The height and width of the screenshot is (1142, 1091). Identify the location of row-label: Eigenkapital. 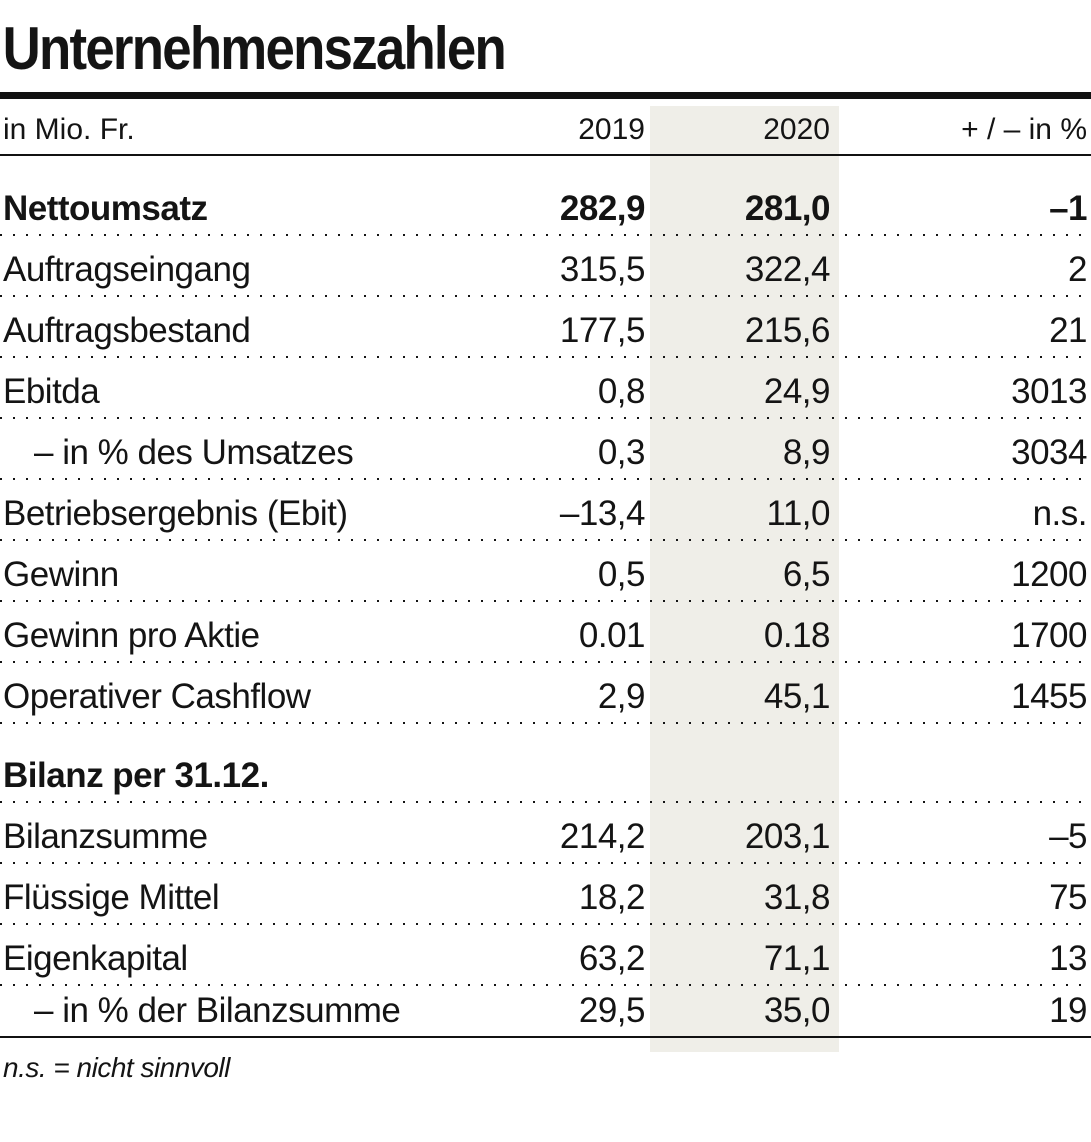
(95, 958).